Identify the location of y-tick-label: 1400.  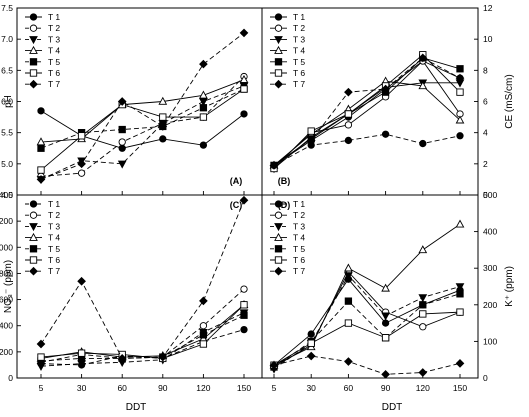
(6, 195).